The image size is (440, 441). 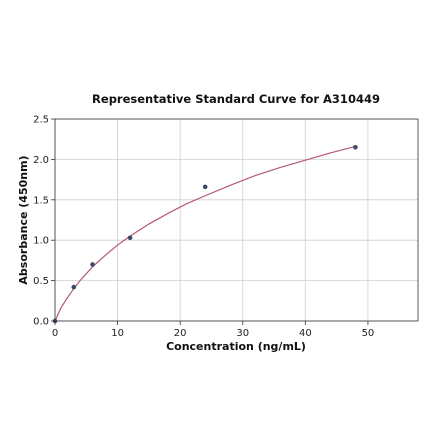 What do you see at coordinates (41, 322) in the screenshot?
I see `y-tick-label: 0.0` at bounding box center [41, 322].